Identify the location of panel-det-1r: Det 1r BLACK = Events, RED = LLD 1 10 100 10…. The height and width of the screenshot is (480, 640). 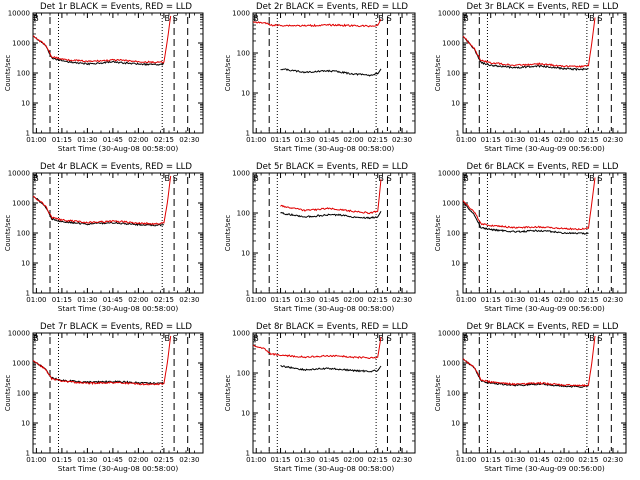
(104, 77).